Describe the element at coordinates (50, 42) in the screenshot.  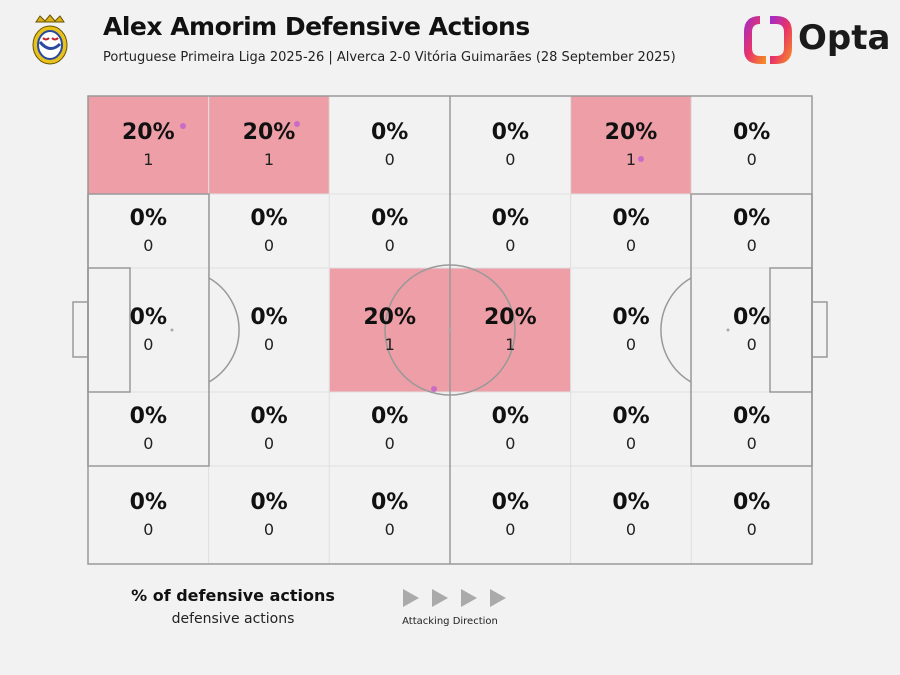
I see `club-crest` at that location.